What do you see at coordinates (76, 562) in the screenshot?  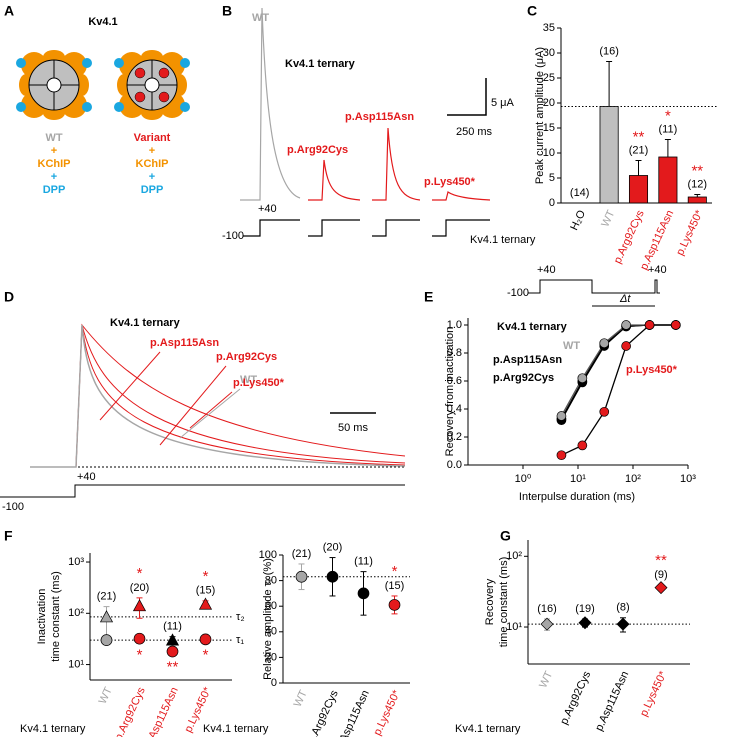 I see `y-tick-label: 10³` at bounding box center [76, 562].